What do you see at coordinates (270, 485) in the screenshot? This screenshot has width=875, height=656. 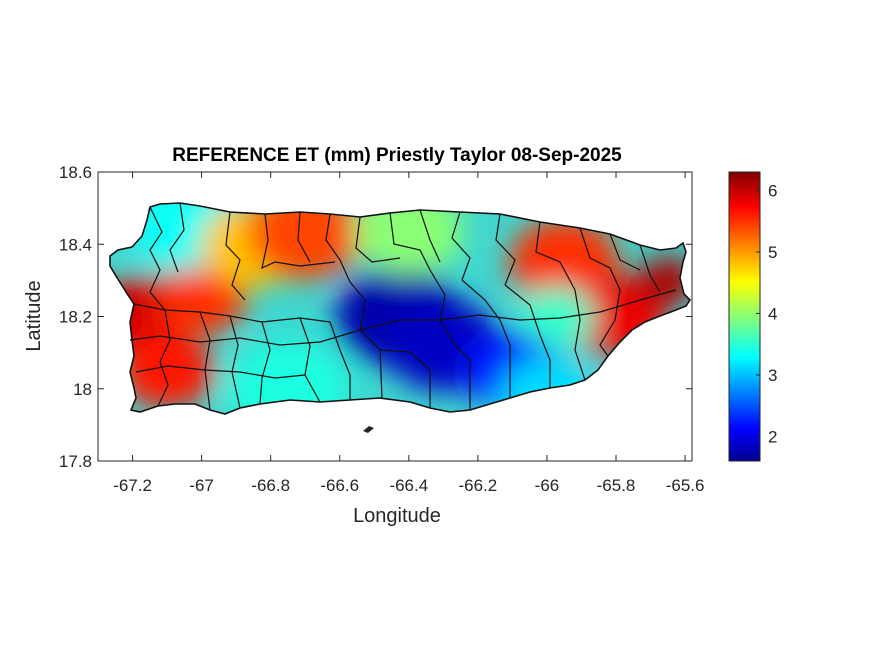 I see `x-tick-label: -66.8` at bounding box center [270, 485].